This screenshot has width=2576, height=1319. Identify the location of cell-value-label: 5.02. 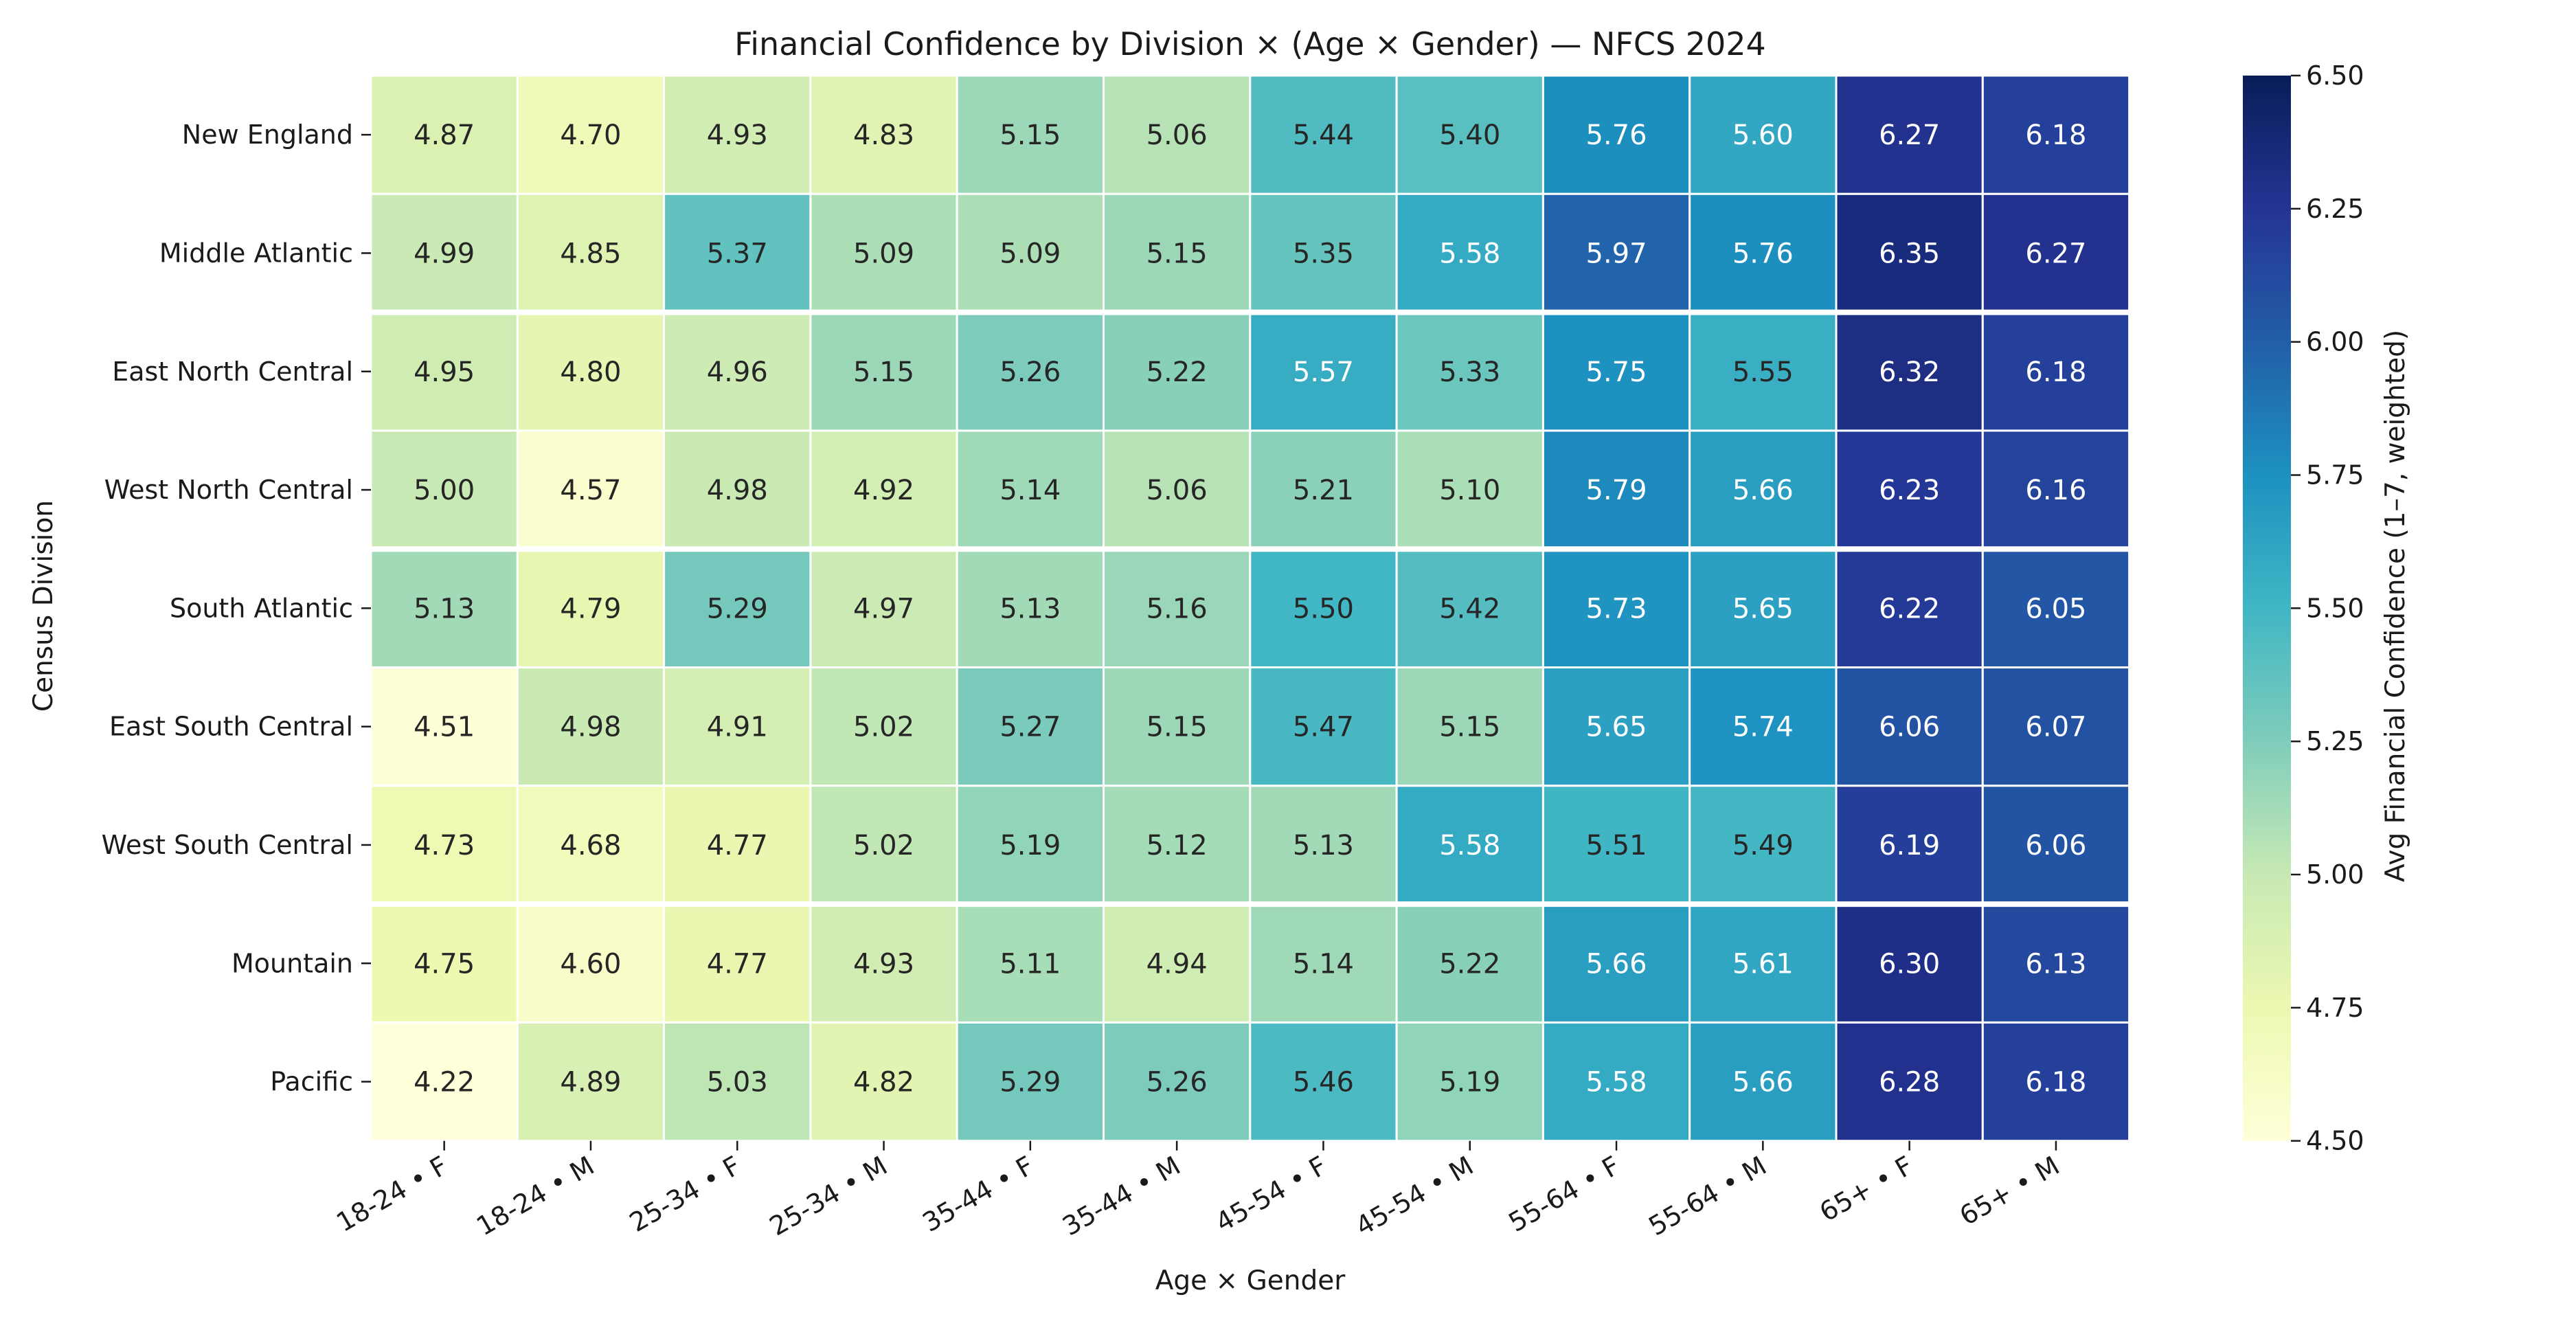
(883, 845).